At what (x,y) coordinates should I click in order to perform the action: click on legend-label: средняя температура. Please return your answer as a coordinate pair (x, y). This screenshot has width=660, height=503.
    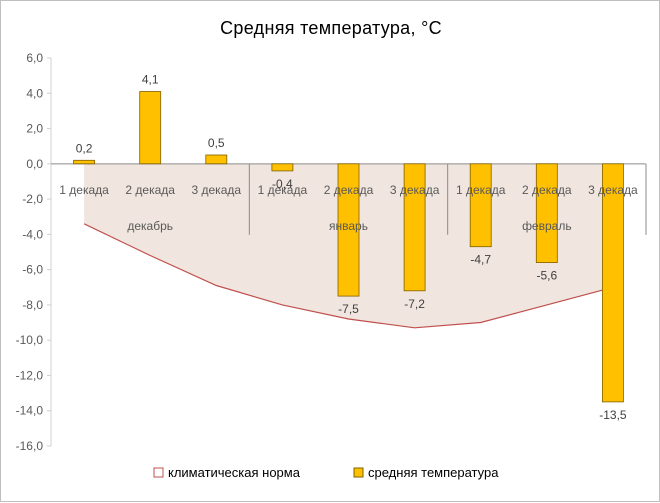
    Looking at the image, I should click on (433, 472).